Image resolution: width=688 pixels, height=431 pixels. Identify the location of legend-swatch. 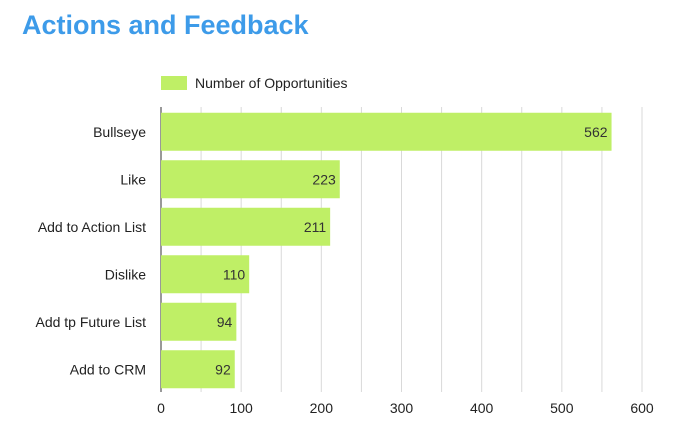
(174, 83).